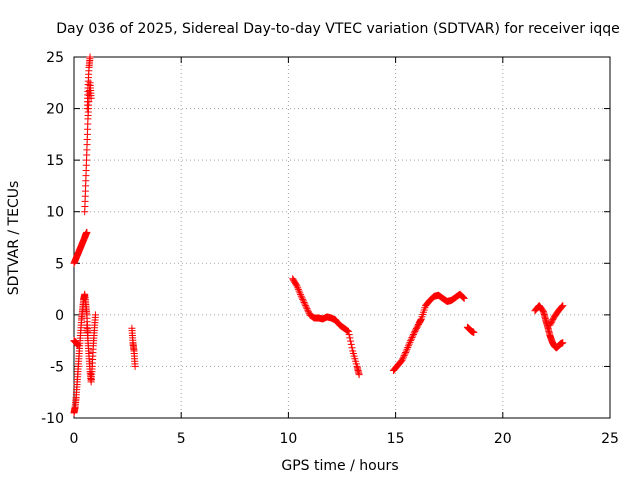 The width and height of the screenshot is (640, 480). Describe the element at coordinates (55, 213) in the screenshot. I see `y-tick-label: 10` at that location.